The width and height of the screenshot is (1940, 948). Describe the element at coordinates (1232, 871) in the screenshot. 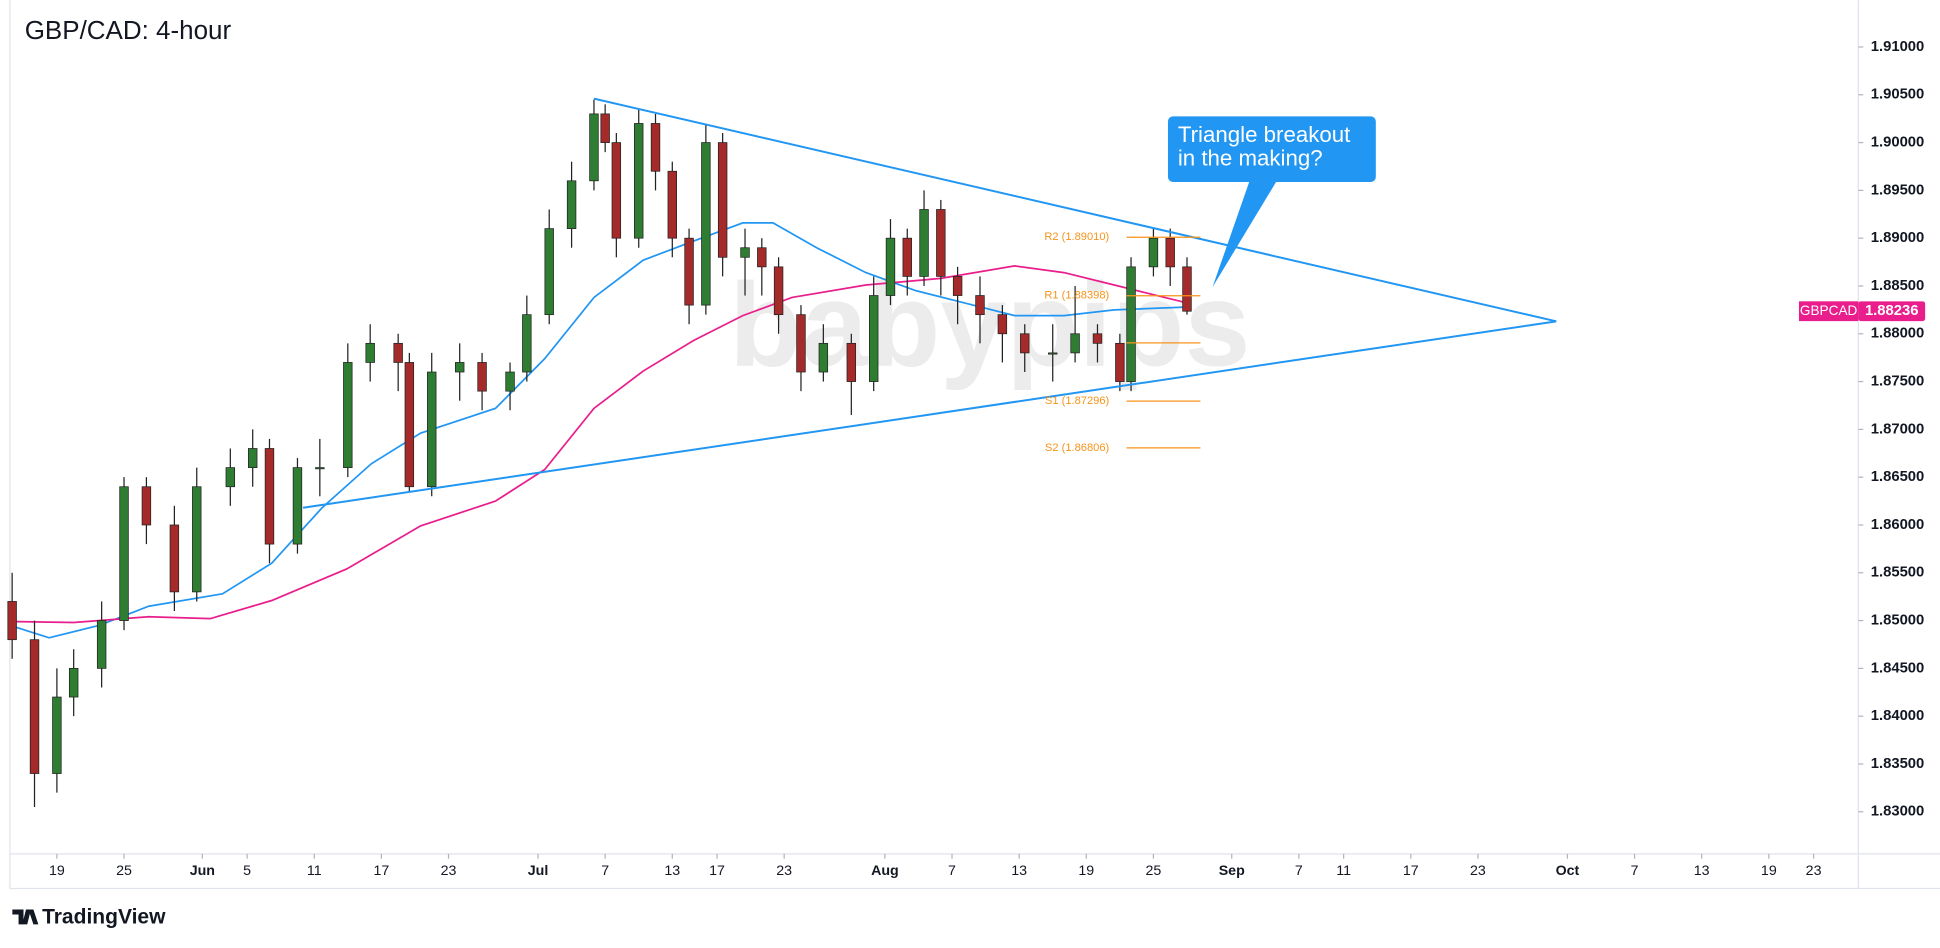

I see `x-tick-label: Sep` at that location.